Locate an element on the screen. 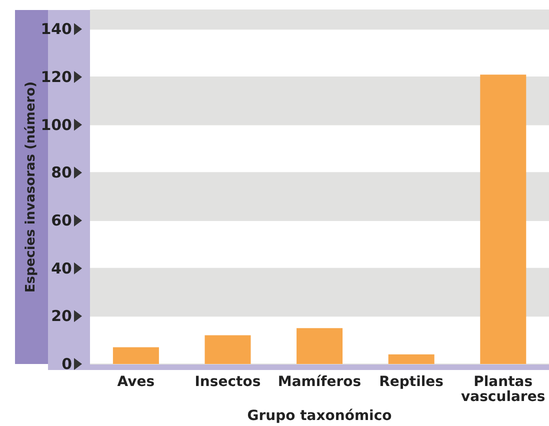  y-tick-label: 0 is located at coordinates (67, 364).